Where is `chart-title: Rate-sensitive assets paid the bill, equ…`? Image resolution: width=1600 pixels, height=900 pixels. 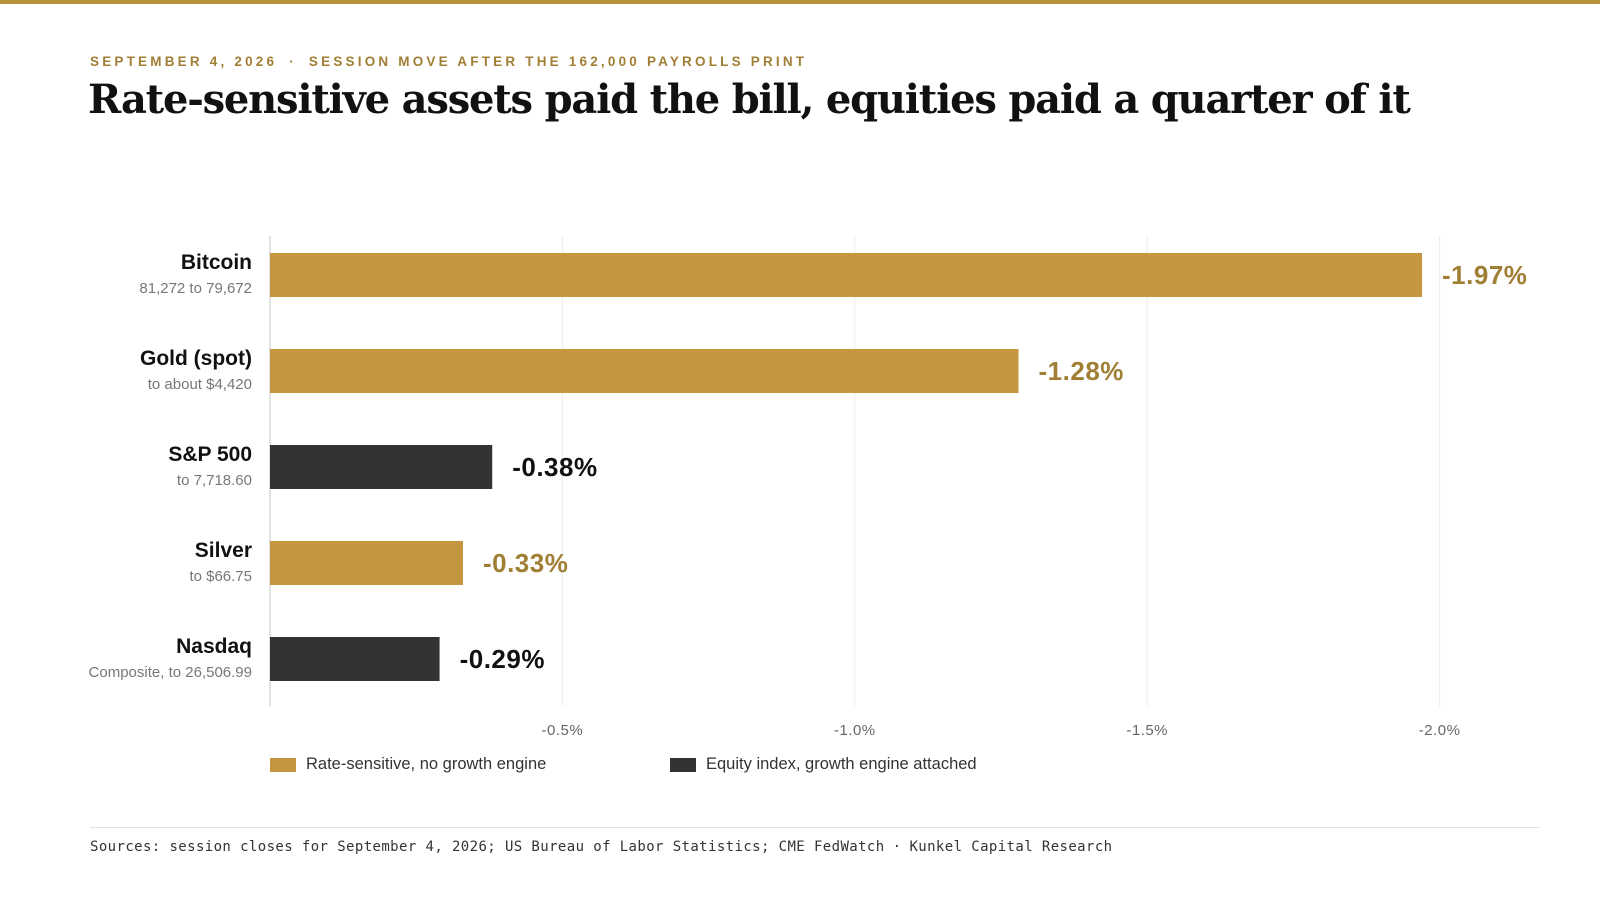 chart-title: Rate-sensitive assets paid the bill, equ… is located at coordinates (749, 99).